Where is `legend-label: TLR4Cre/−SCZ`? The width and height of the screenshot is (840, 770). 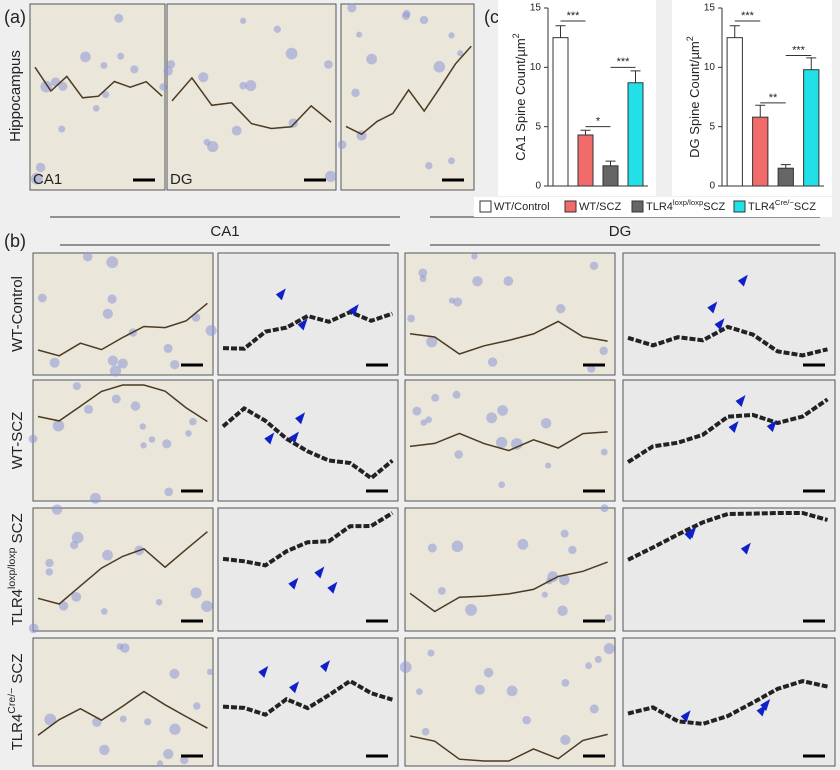
legend-label: TLR4Cre/−SCZ is located at coordinates (782, 205).